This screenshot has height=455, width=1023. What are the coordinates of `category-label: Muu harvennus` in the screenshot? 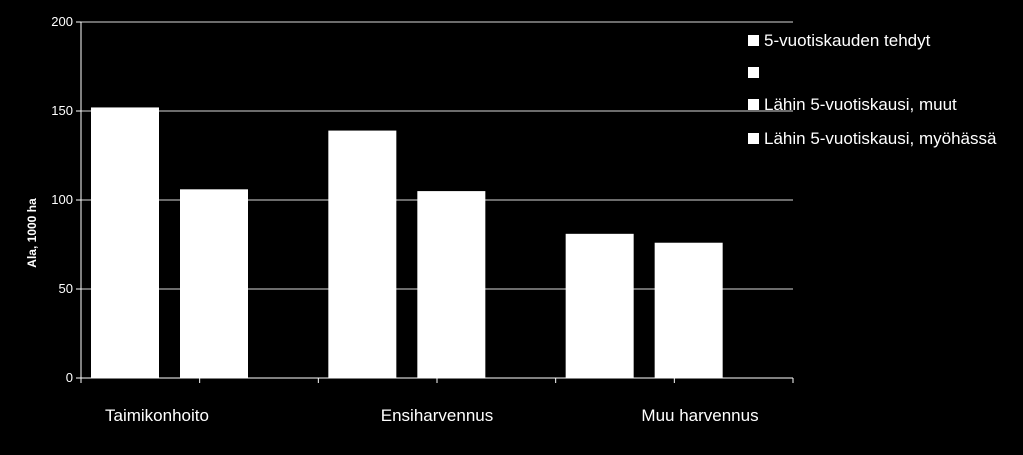 It's located at (699, 415).